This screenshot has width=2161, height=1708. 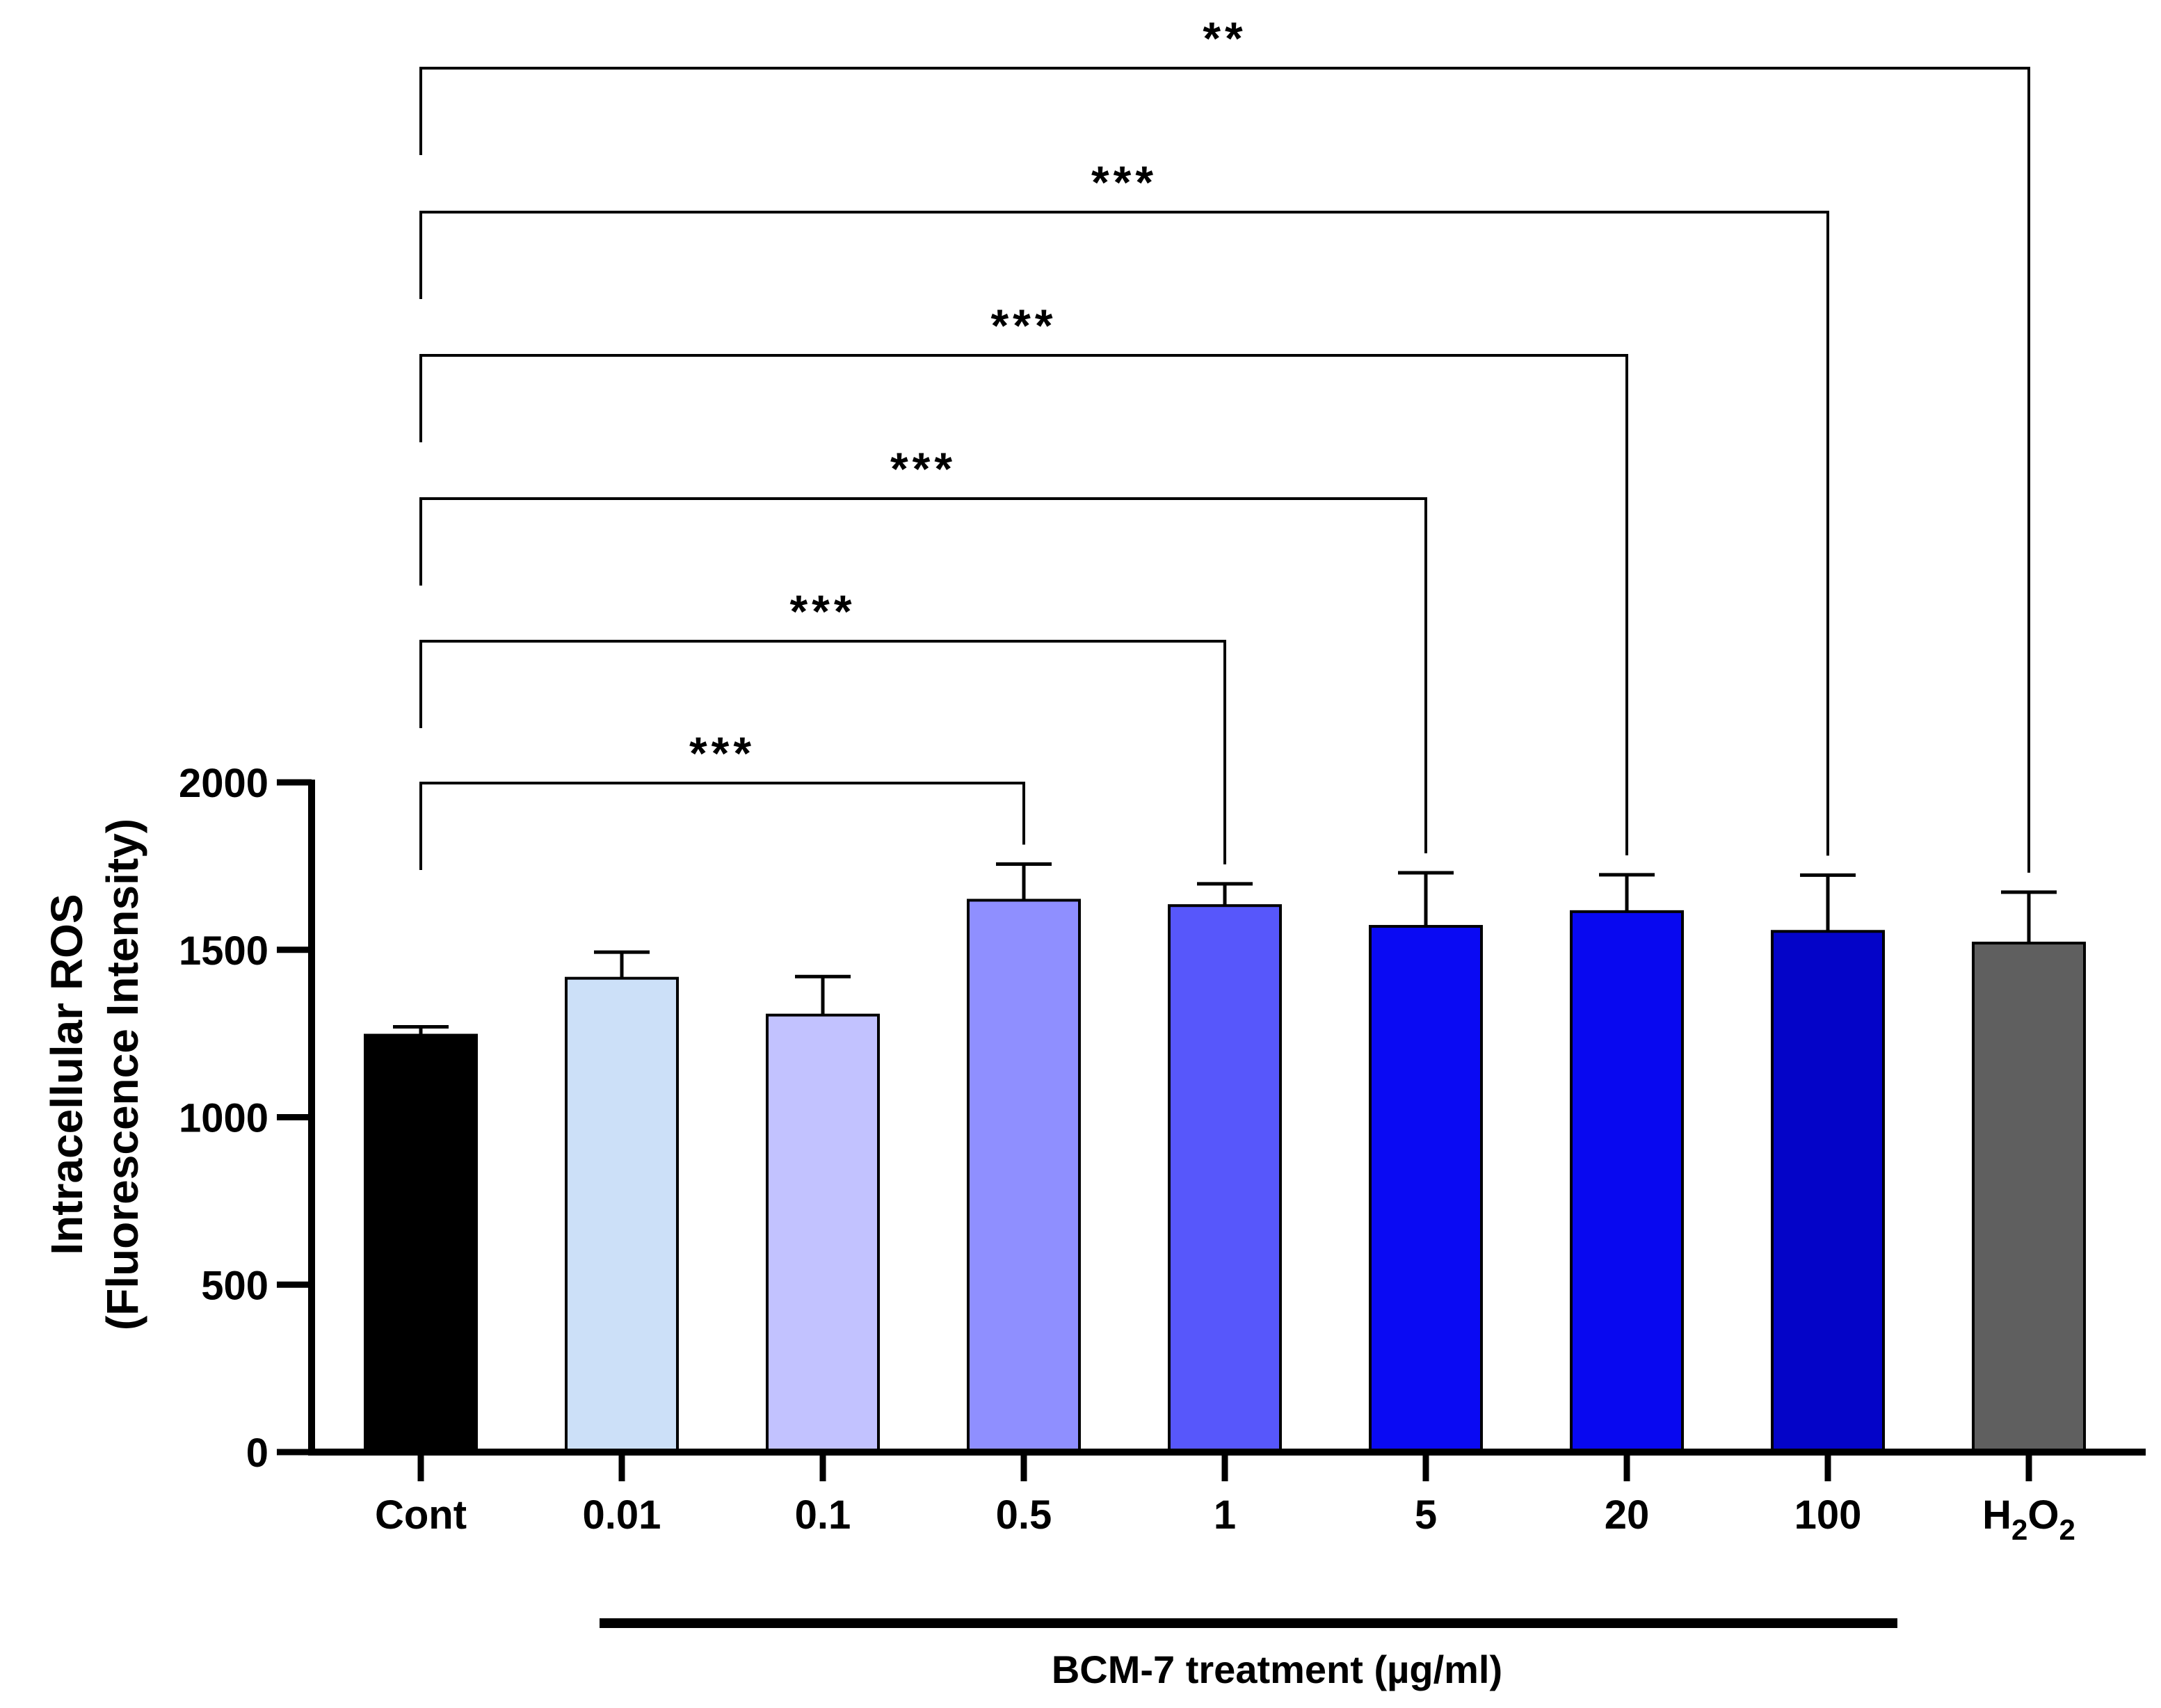 I want to click on x-tick-label-20: 20, so click(x=1628, y=1515).